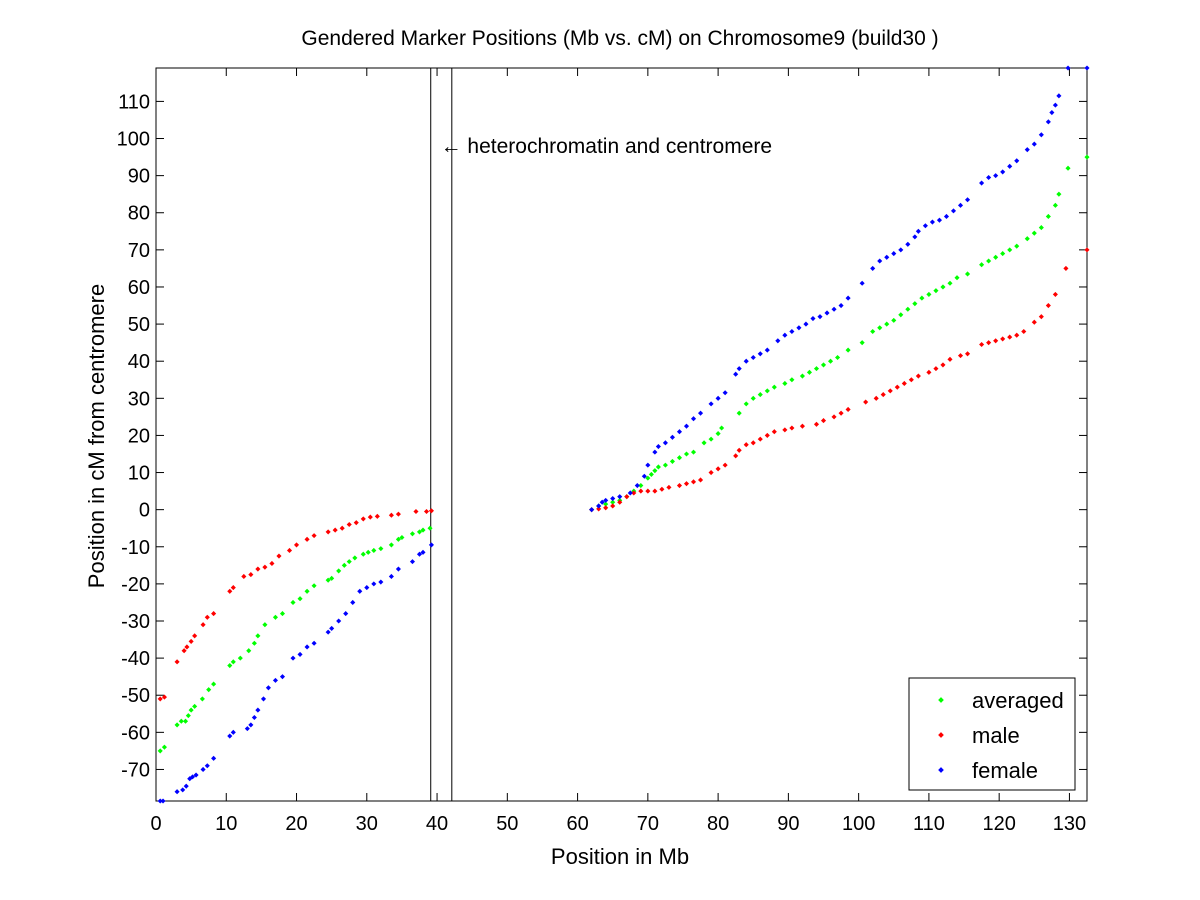  What do you see at coordinates (144, 511) in the screenshot?
I see `y-tick-label: 0` at bounding box center [144, 511].